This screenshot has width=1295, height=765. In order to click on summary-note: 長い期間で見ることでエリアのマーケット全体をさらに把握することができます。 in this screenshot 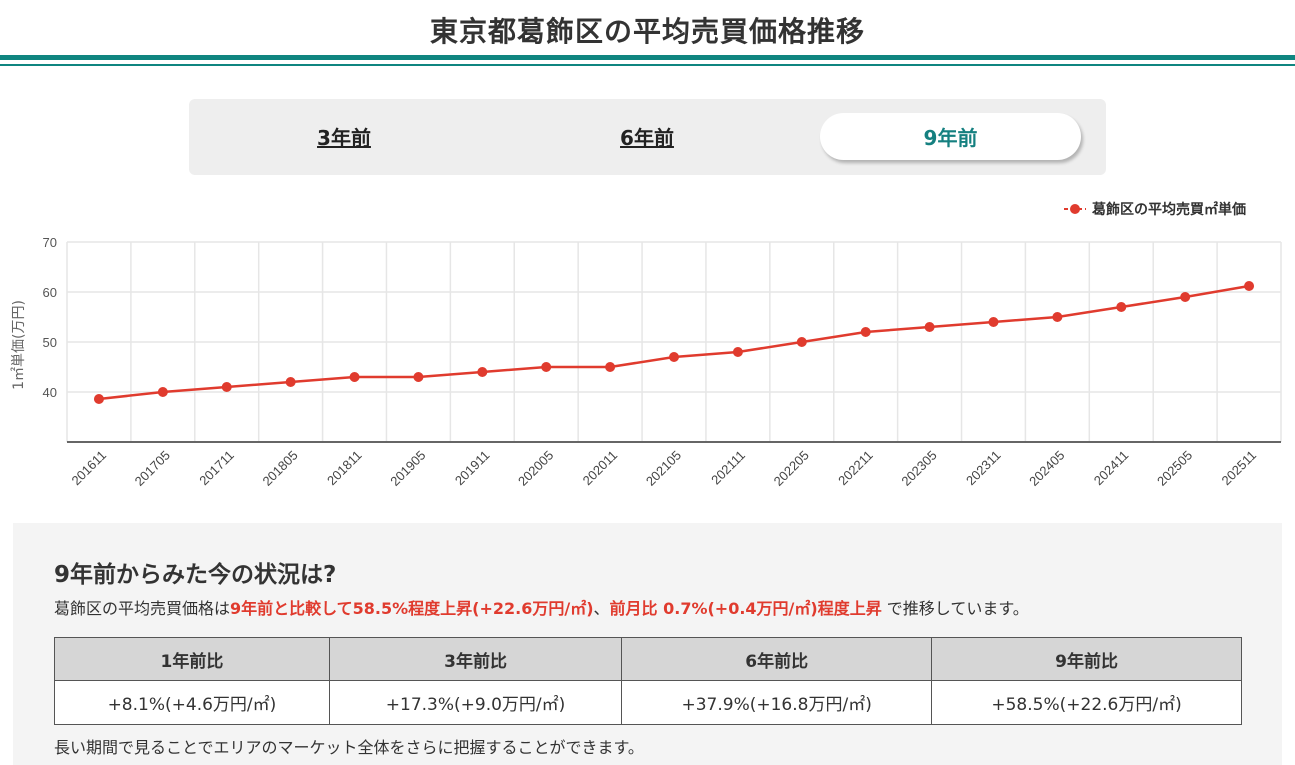, I will do `click(349, 747)`.